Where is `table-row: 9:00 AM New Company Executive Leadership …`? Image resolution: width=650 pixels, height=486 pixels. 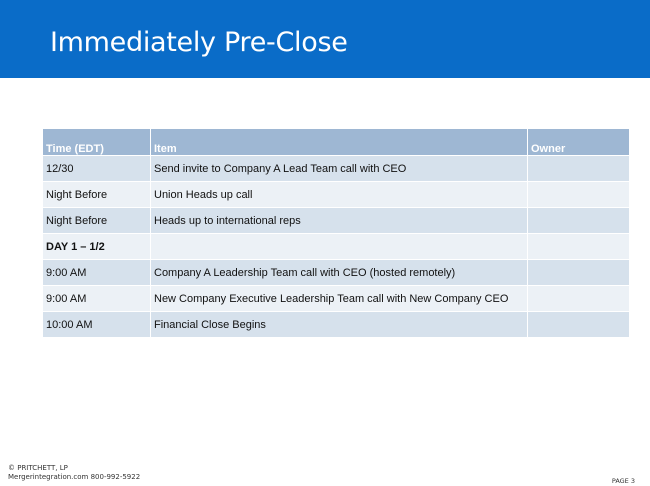
table-row: 9:00 AM New Company Executive Leadership … is located at coordinates (336, 298).